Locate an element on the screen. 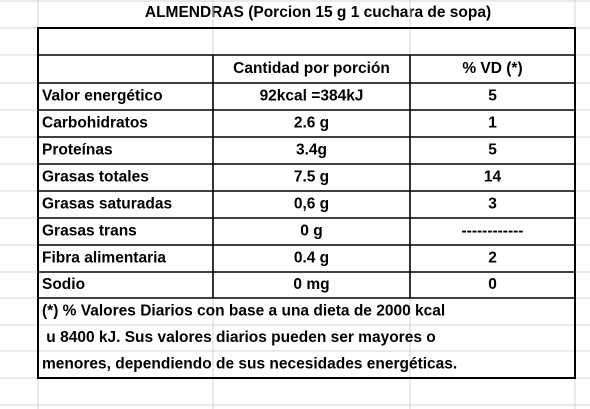 The image size is (590, 409). amount: 0 g is located at coordinates (311, 231).